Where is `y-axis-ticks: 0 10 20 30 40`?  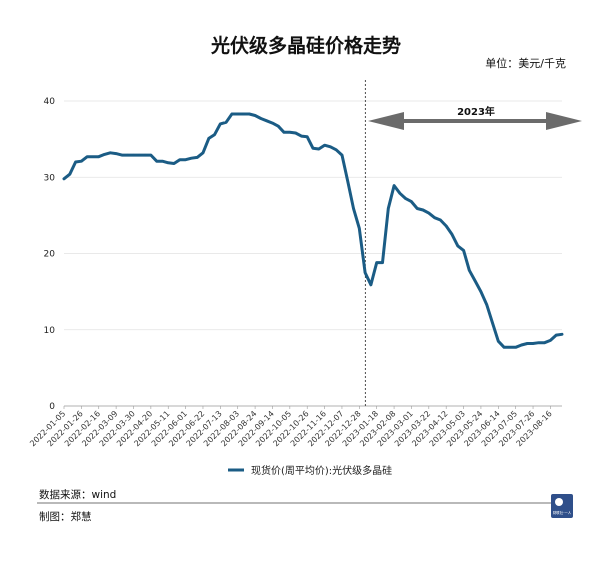 y-axis-ticks: 0 10 20 30 40 is located at coordinates (50, 254).